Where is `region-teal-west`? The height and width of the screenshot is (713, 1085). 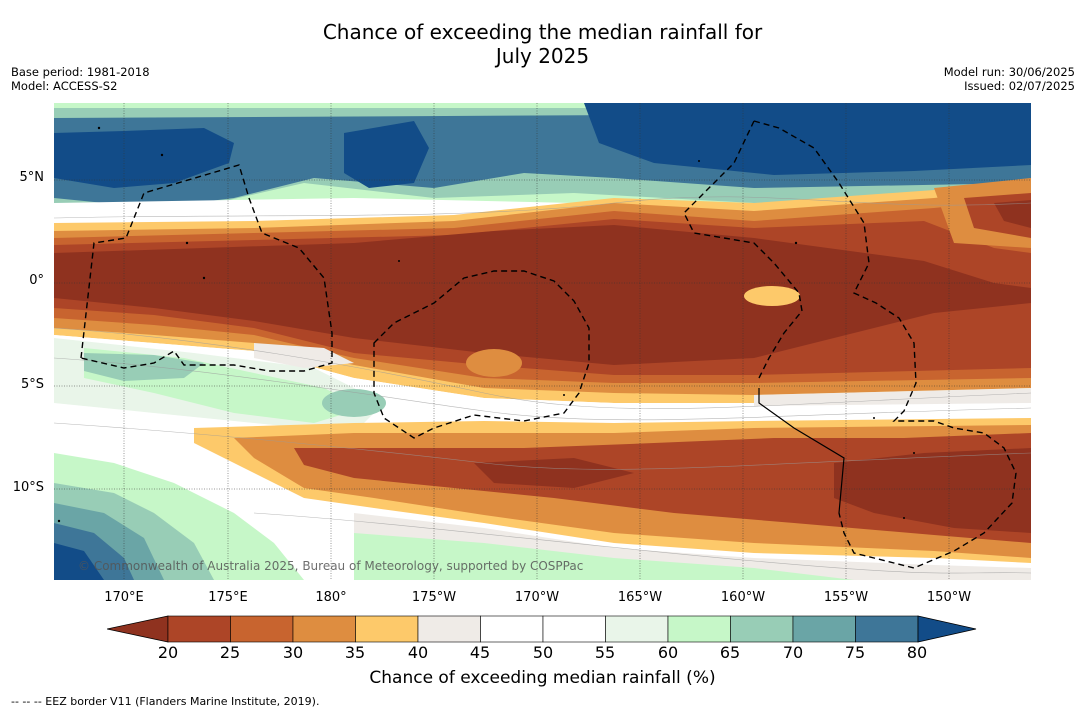 region-teal-west is located at coordinates (144, 367).